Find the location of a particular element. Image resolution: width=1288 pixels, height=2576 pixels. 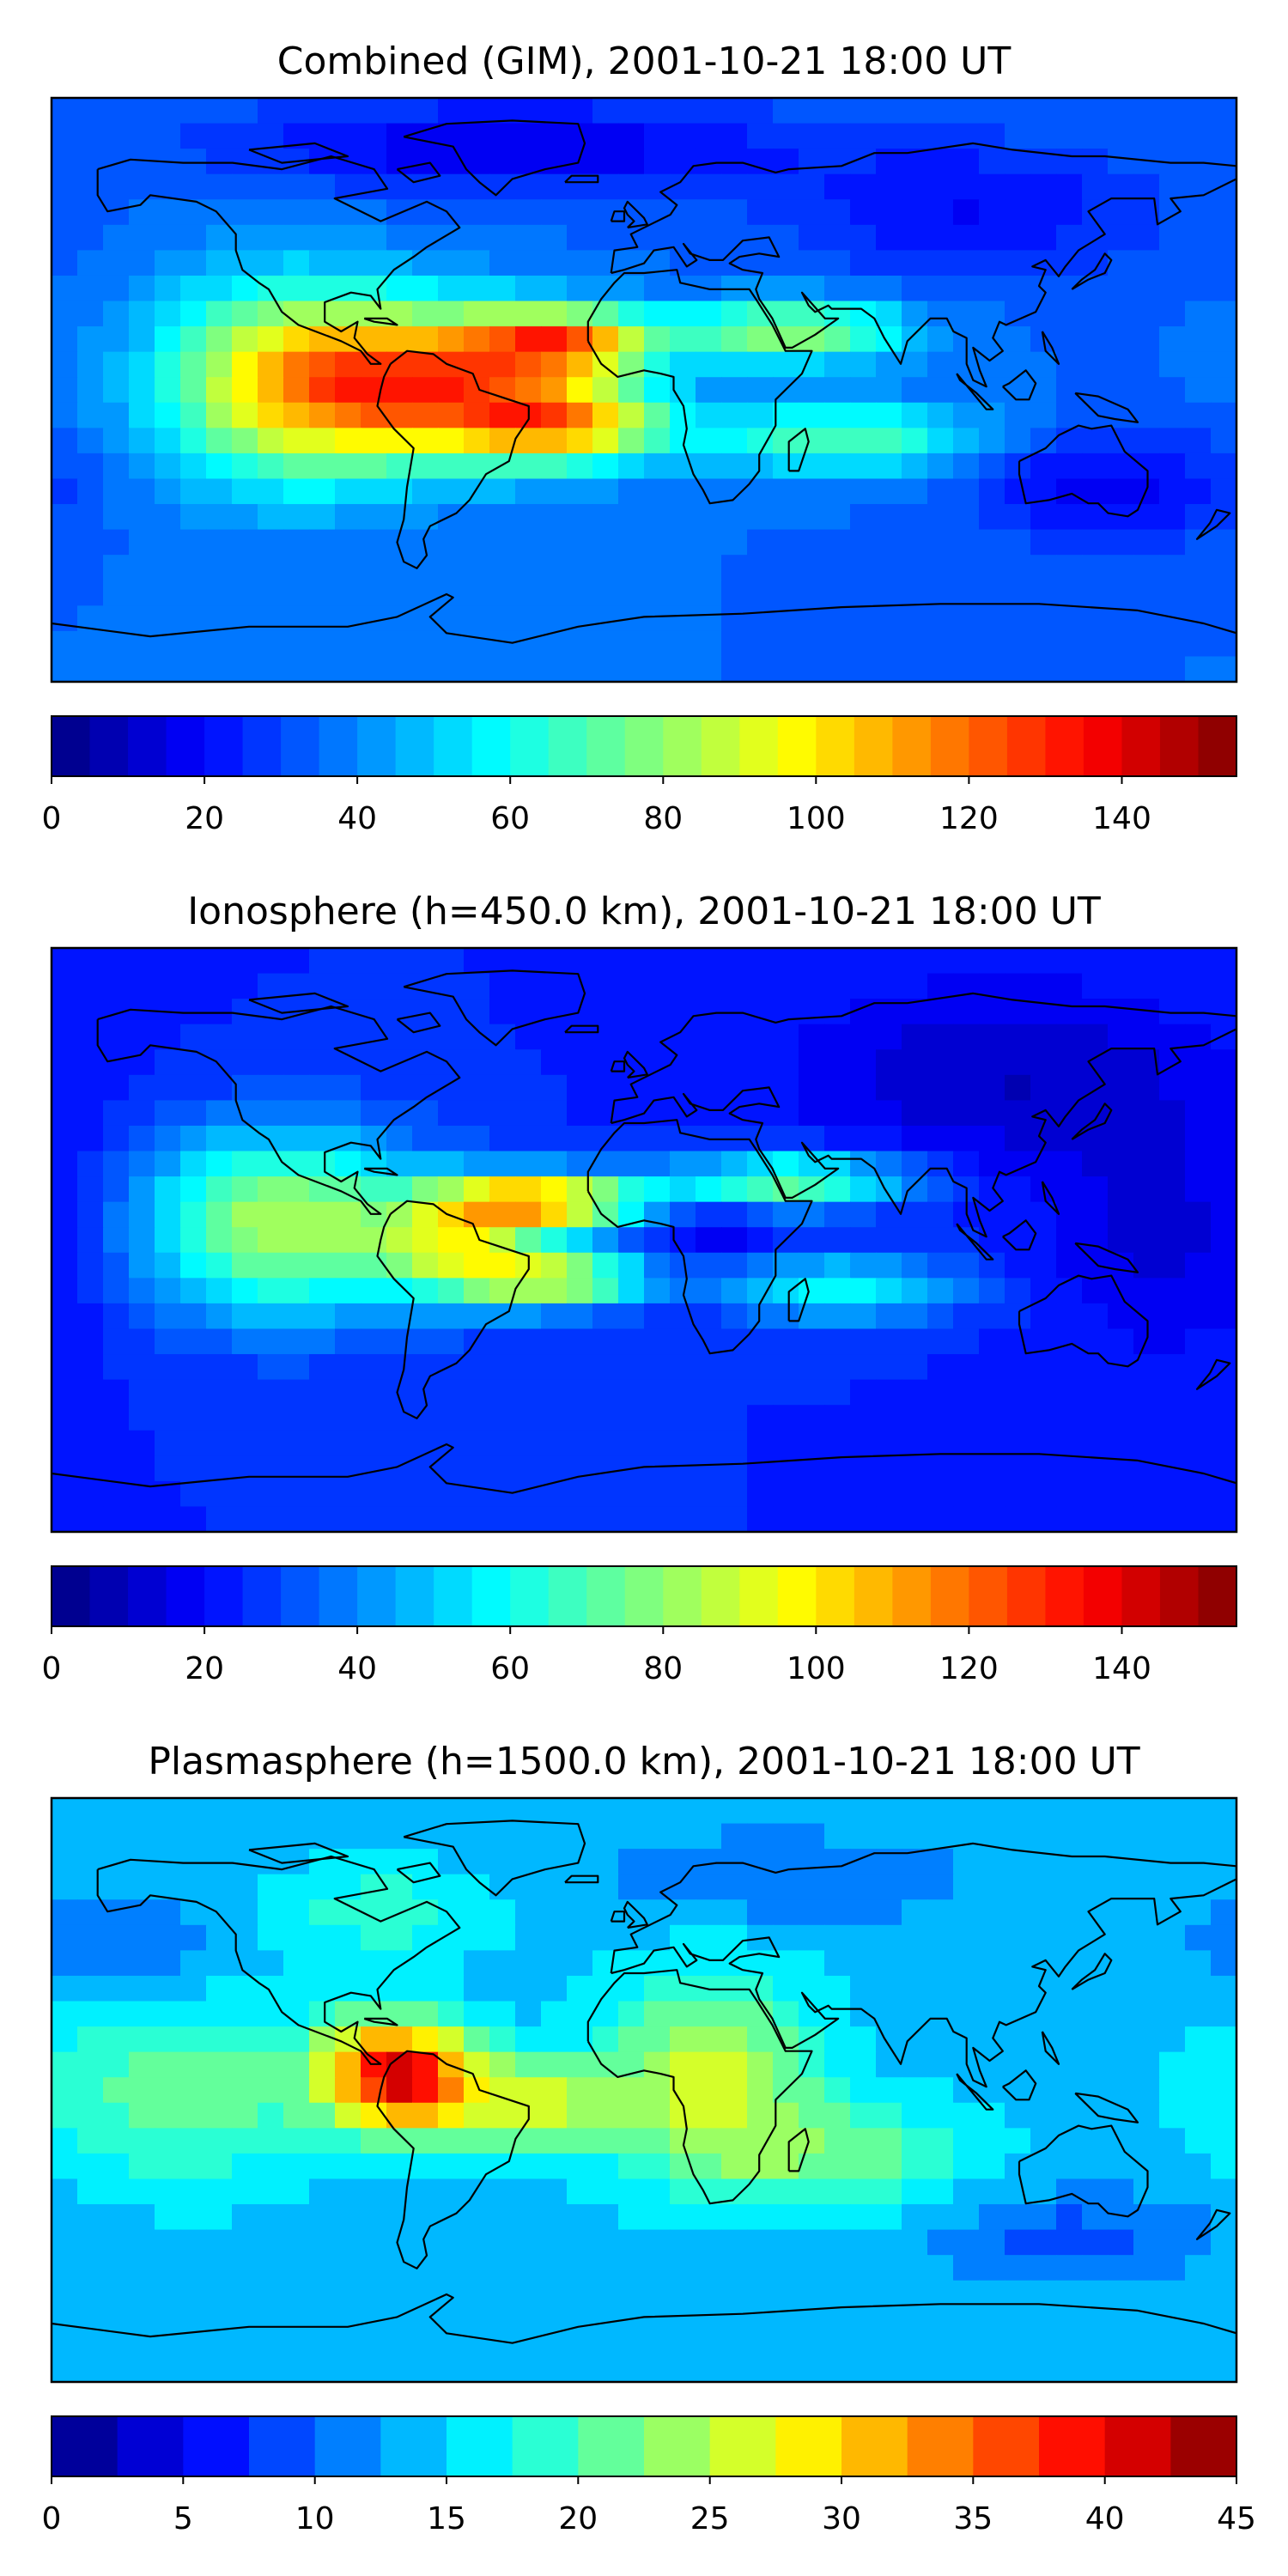

colorbar-plasmasphere is located at coordinates (644, 2446).